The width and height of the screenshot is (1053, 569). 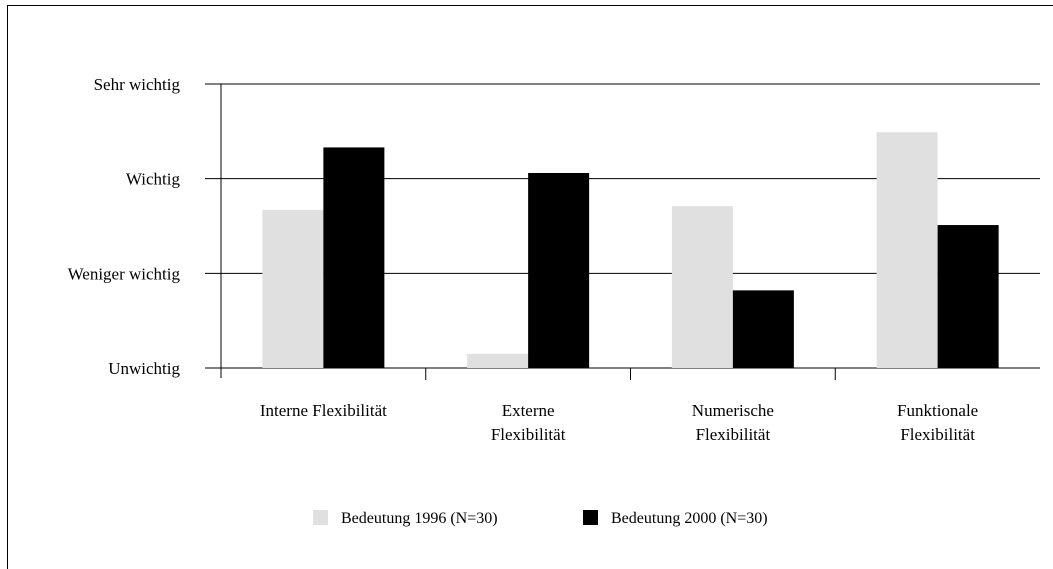 What do you see at coordinates (689, 518) in the screenshot?
I see `legend-label-2: Bedeutung 2000 (N=30)` at bounding box center [689, 518].